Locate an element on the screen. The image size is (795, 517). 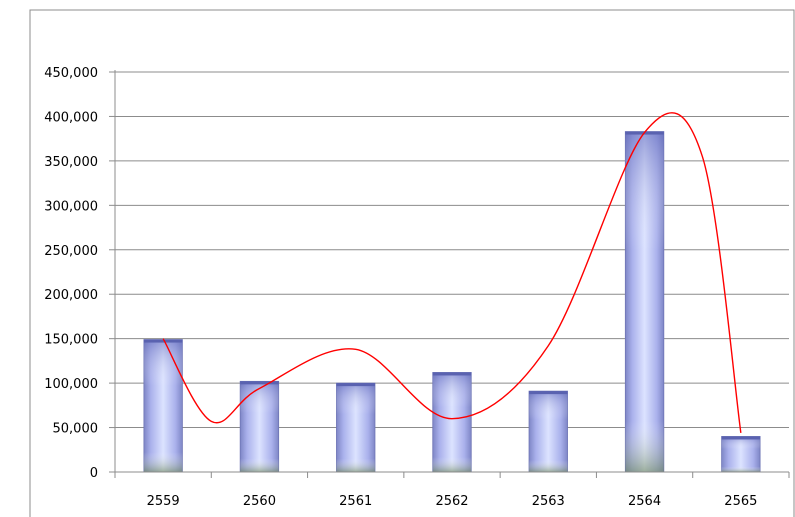
y-tick-label: 0 is located at coordinates (94, 473).